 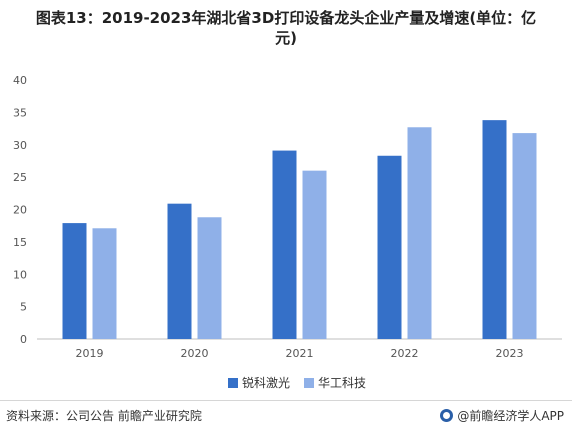 What do you see at coordinates (20, 210) in the screenshot?
I see `y-tick-label: 20` at bounding box center [20, 210].